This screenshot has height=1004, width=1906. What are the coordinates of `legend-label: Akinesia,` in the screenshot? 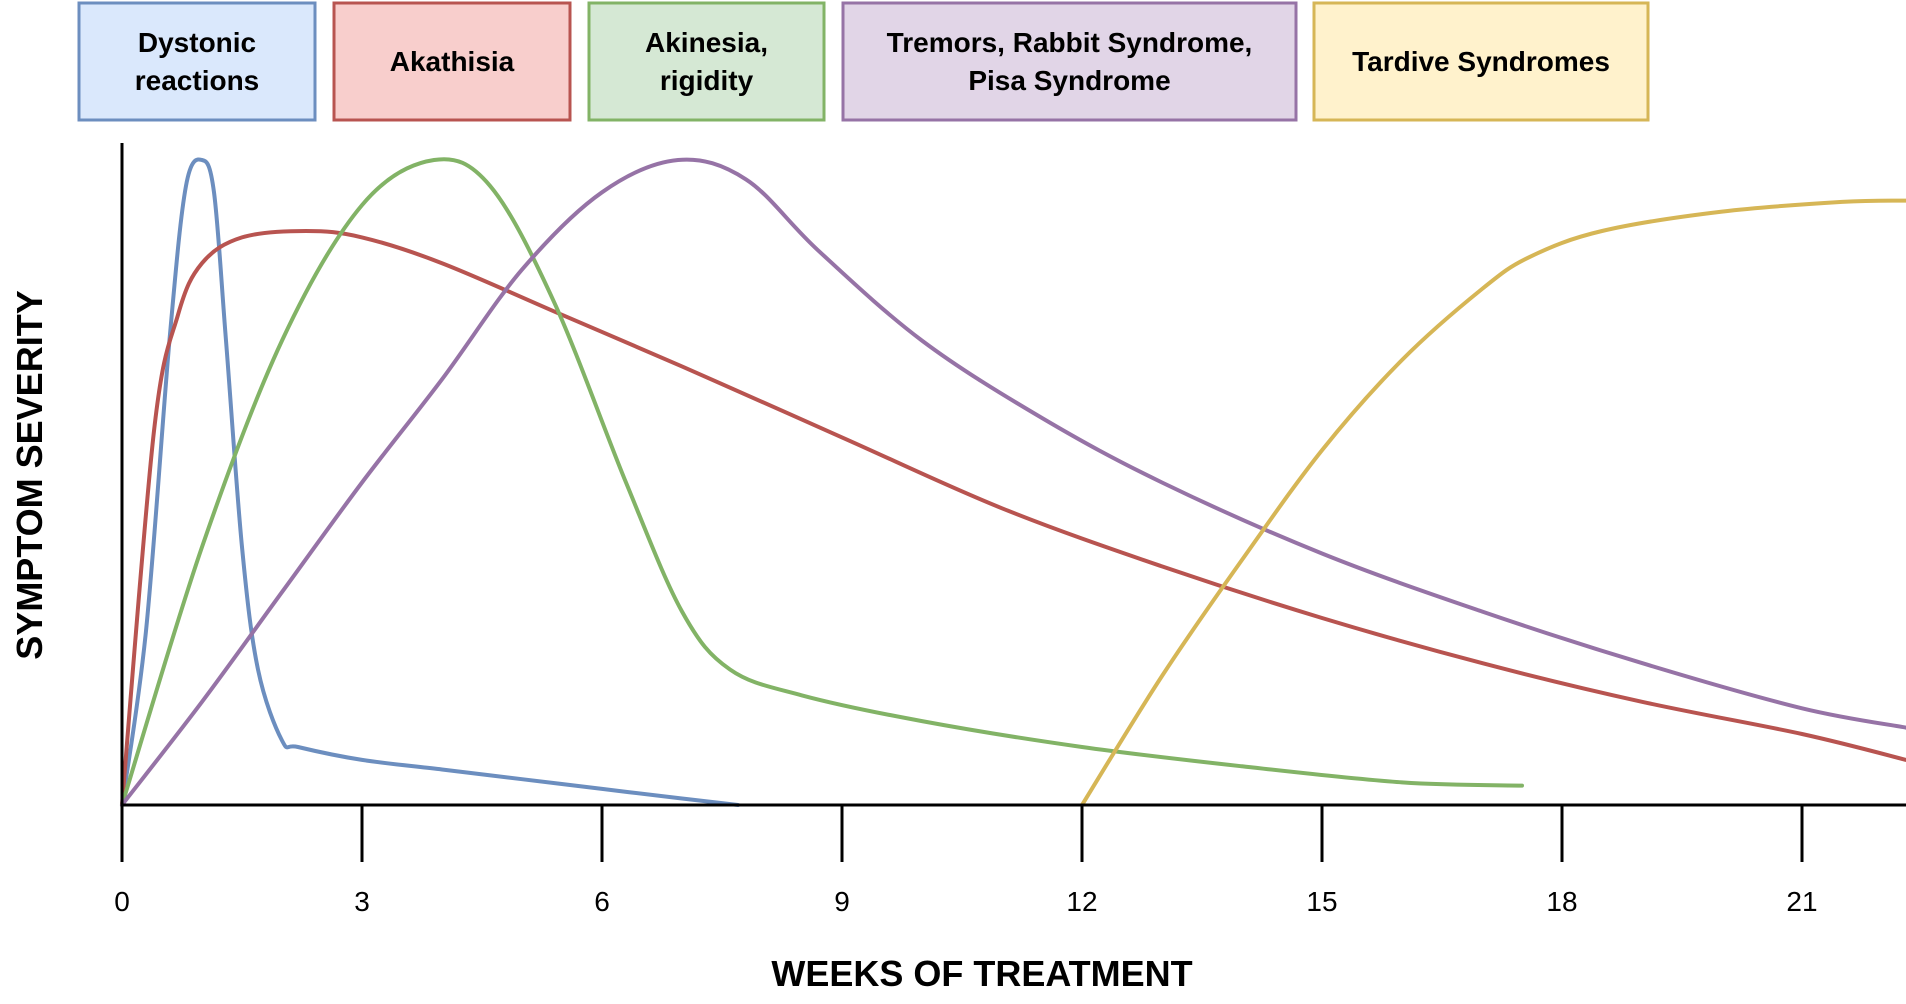 It's located at (706, 42).